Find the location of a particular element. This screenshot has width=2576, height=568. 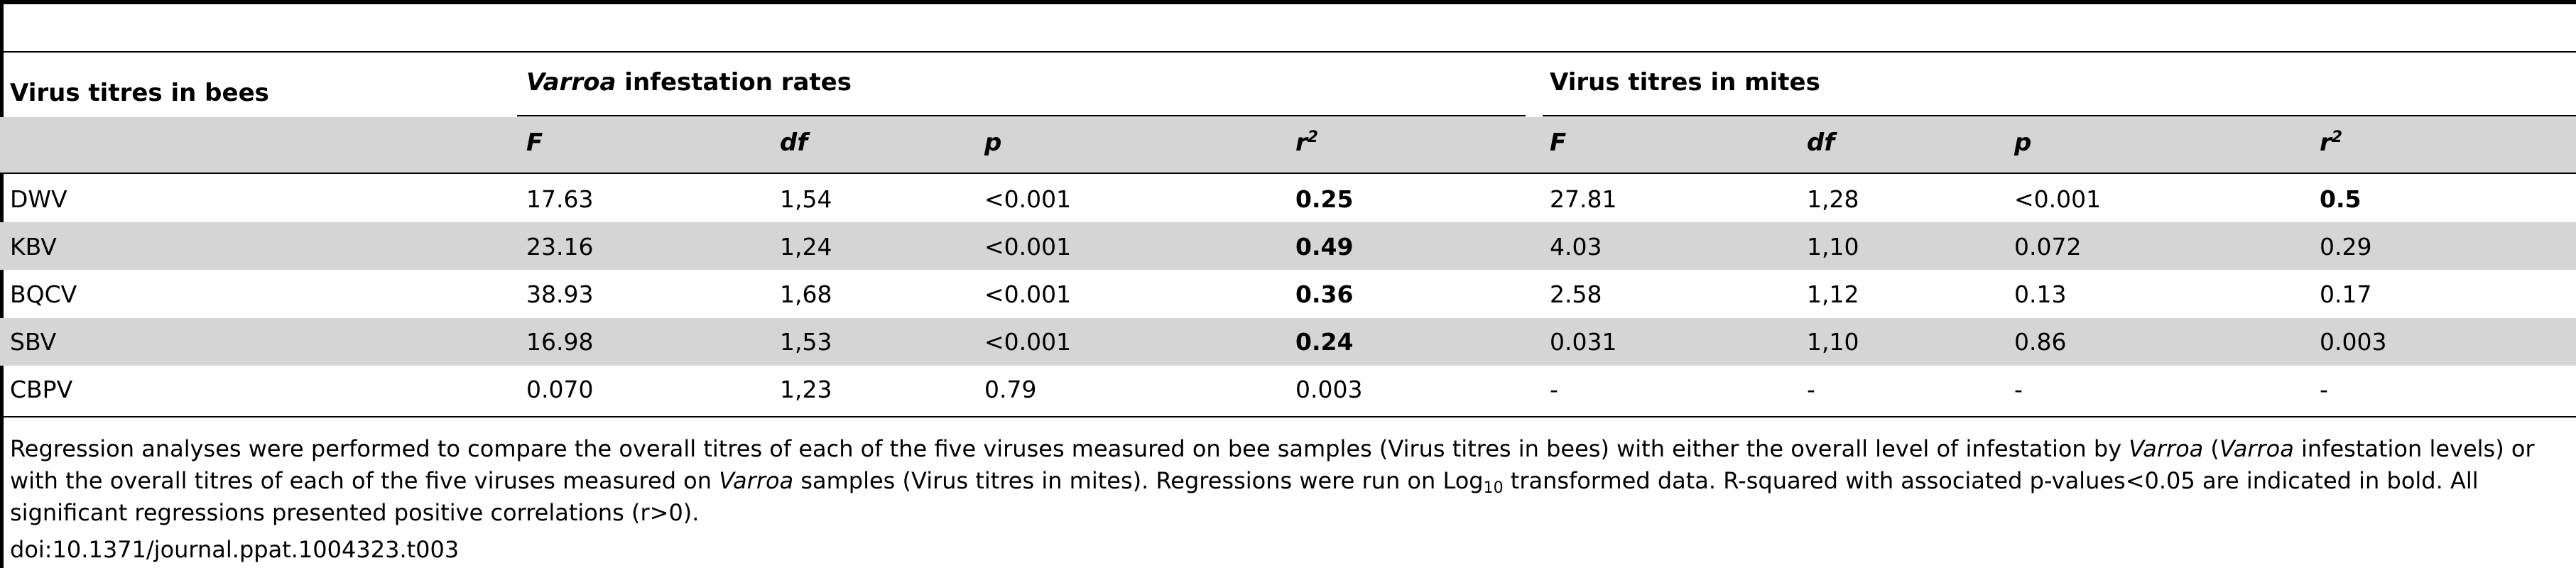

subhead-F-2: F is located at coordinates (1558, 143).